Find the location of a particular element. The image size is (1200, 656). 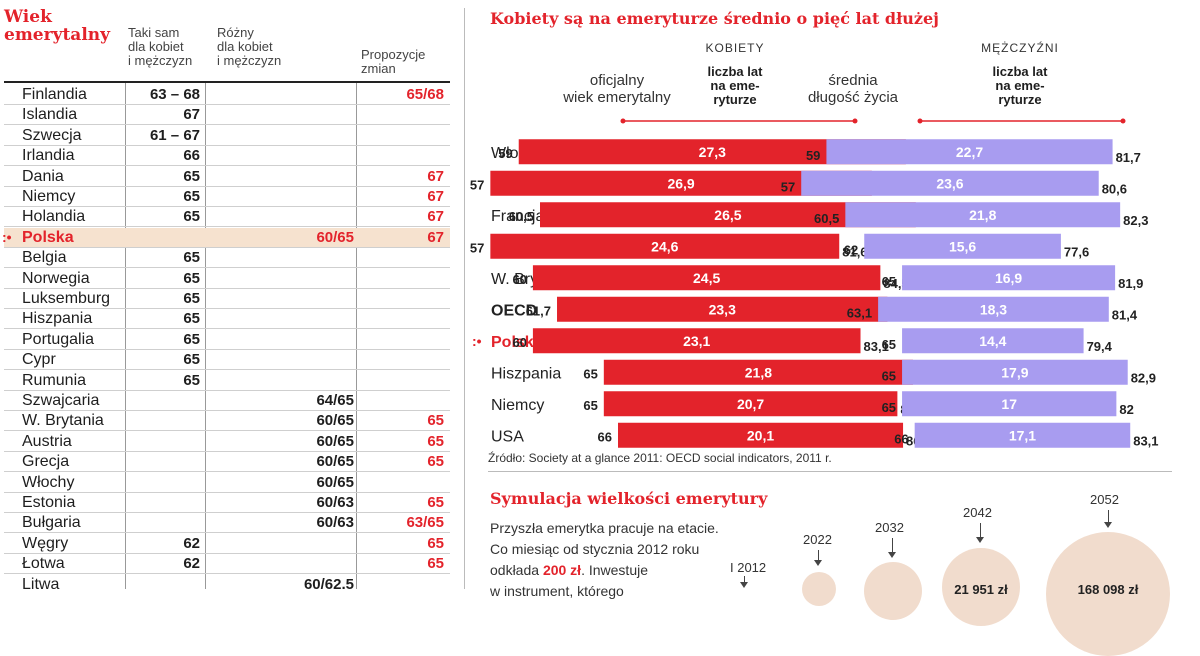

women-years-label: 23,1 is located at coordinates (696, 341).